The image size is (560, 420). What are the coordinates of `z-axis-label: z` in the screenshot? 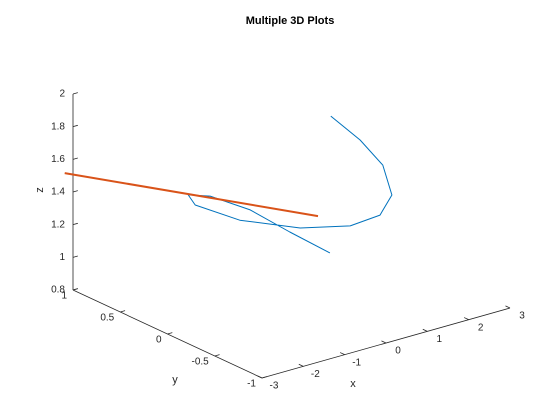 It's located at (40, 190).